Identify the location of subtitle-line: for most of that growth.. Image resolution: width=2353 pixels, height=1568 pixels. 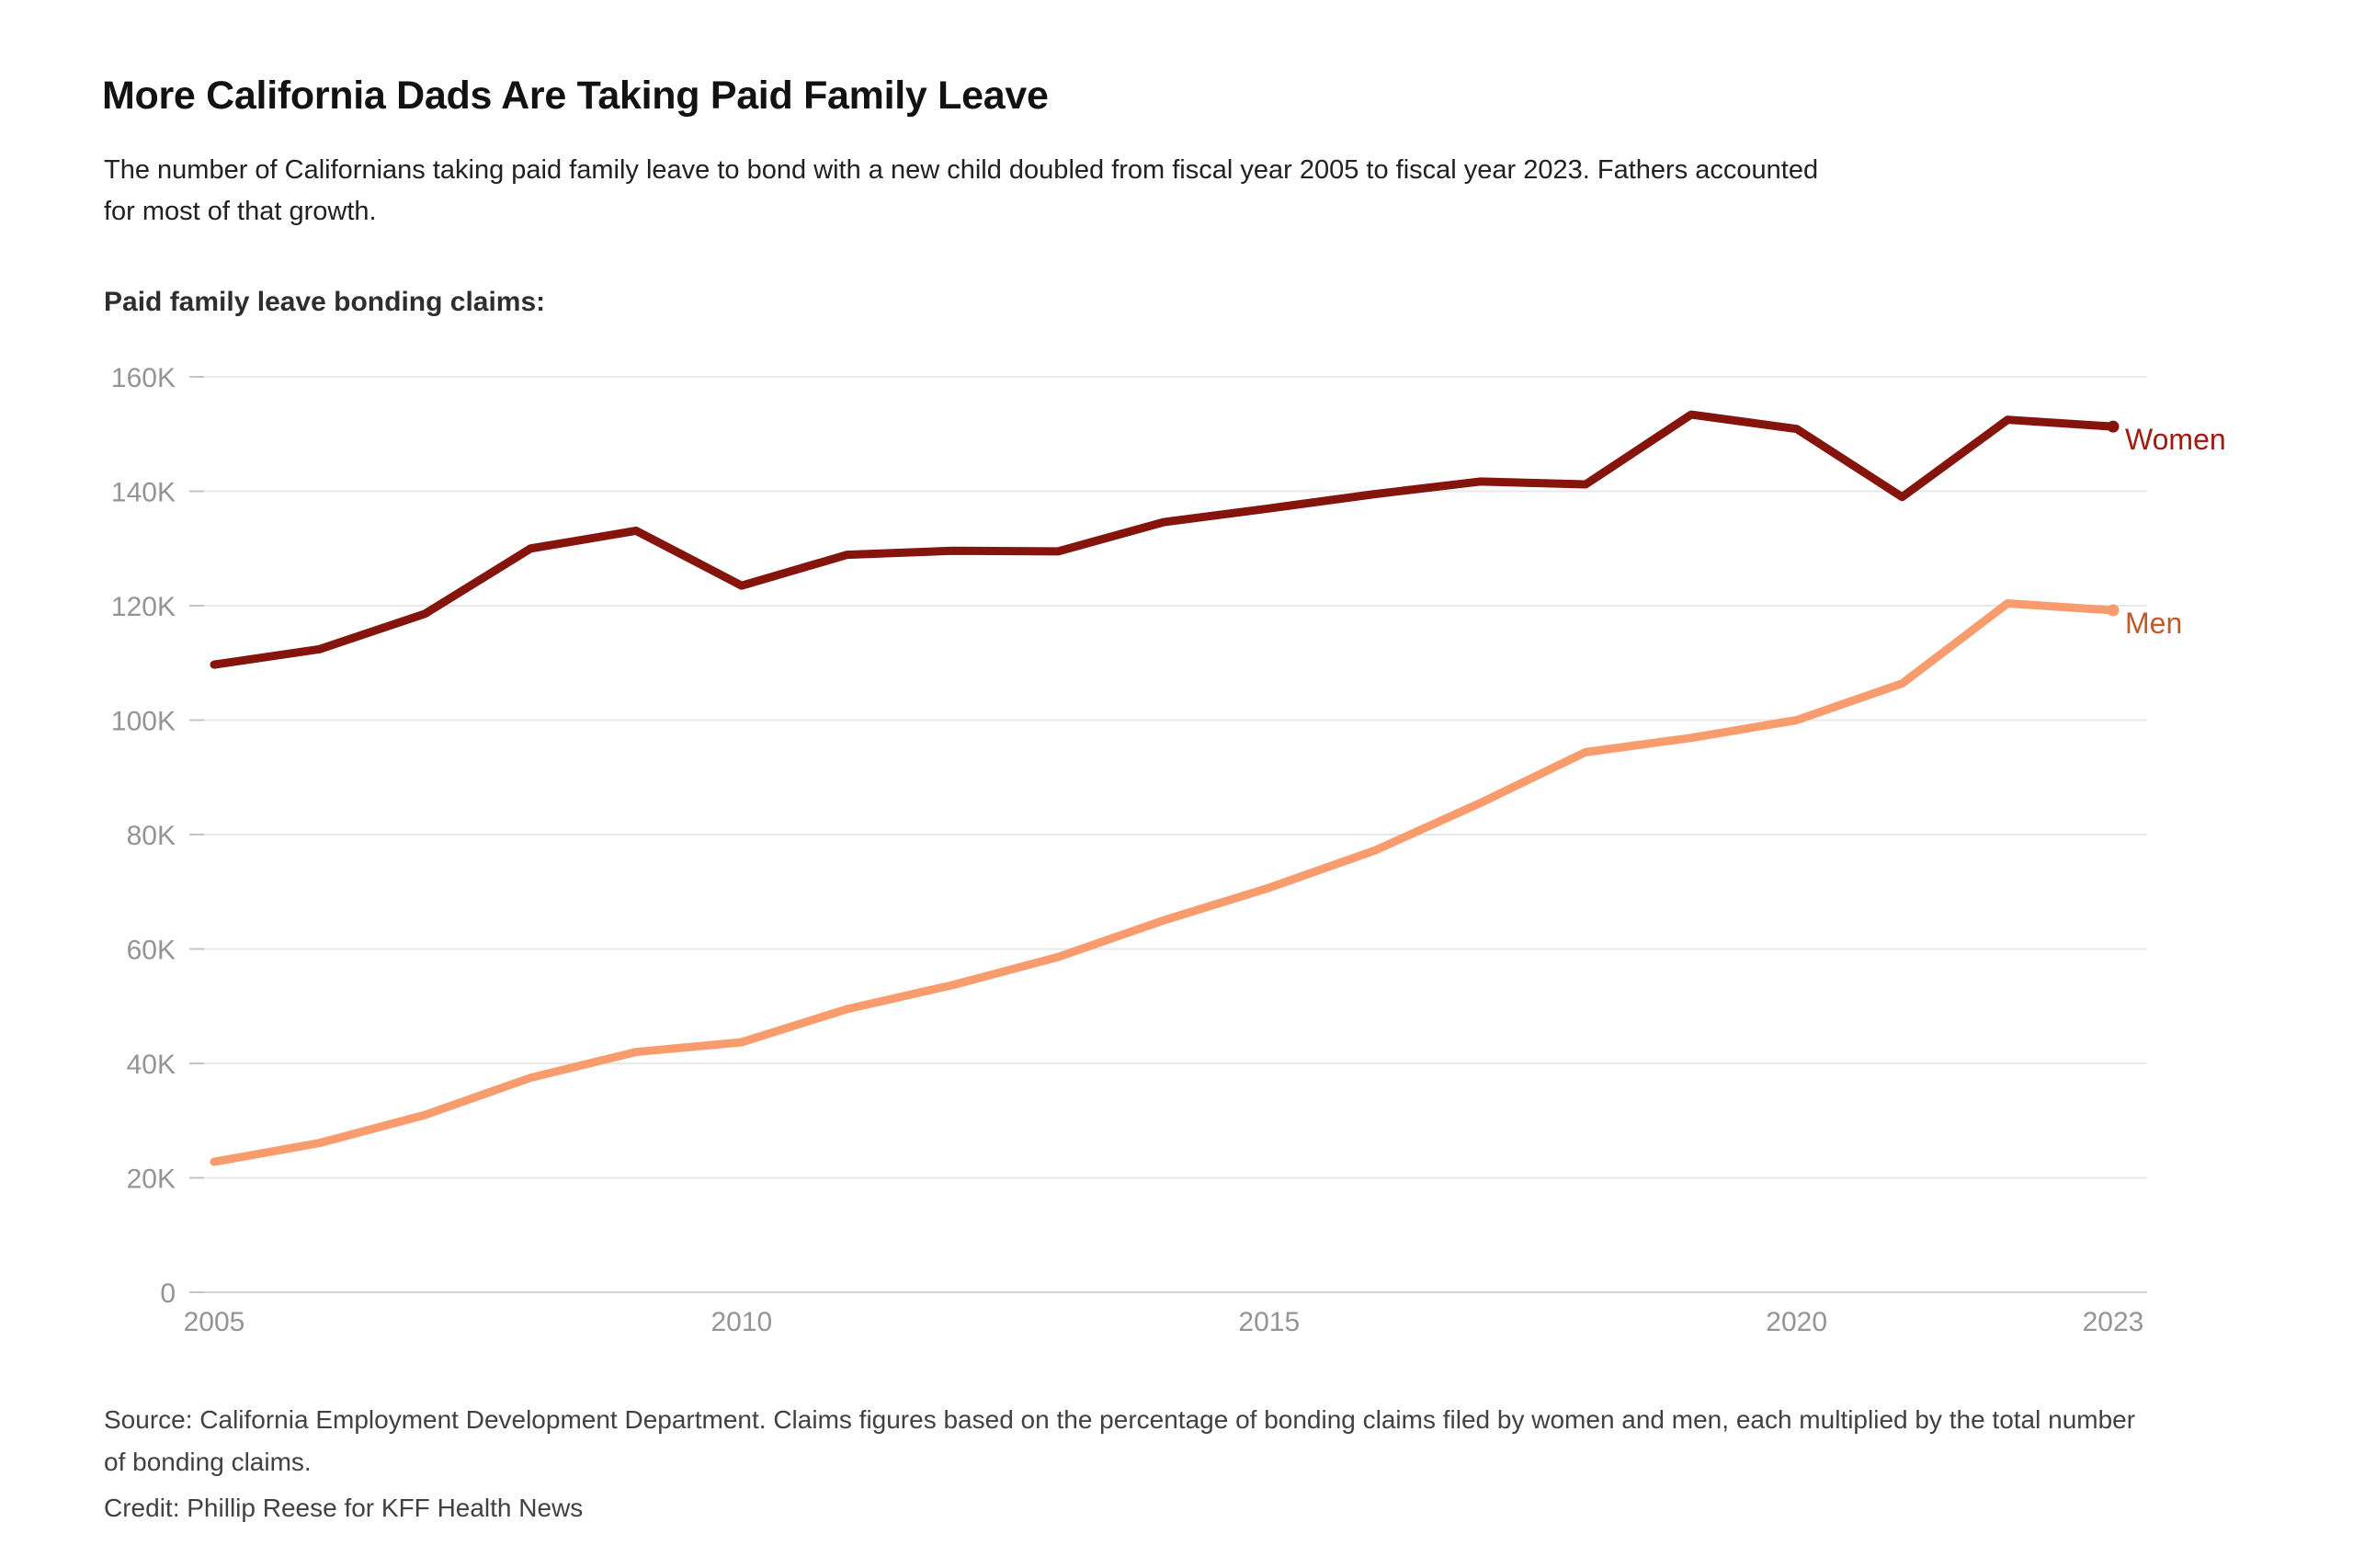
(240, 211).